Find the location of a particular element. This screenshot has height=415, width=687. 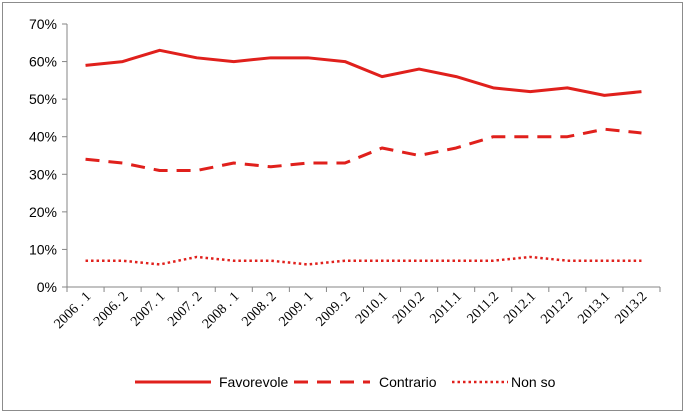

x-tick-label: 2008 . 1 is located at coordinates (221, 310).